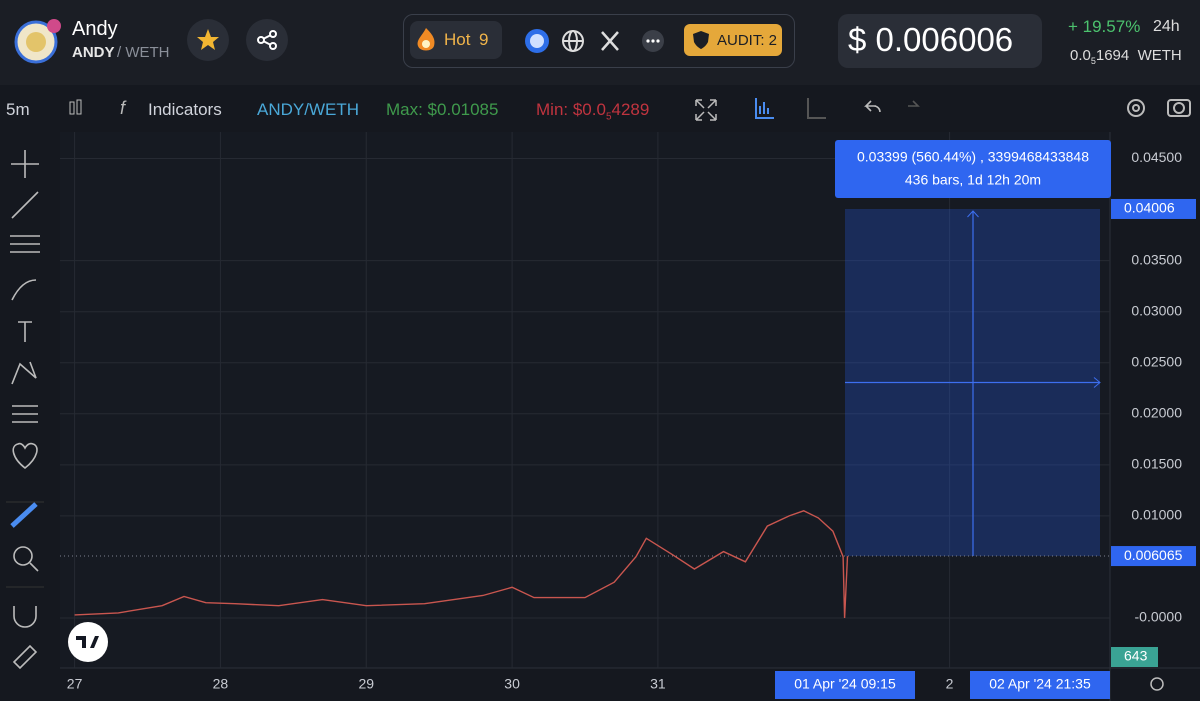  I want to click on fire-icon, so click(426, 39).